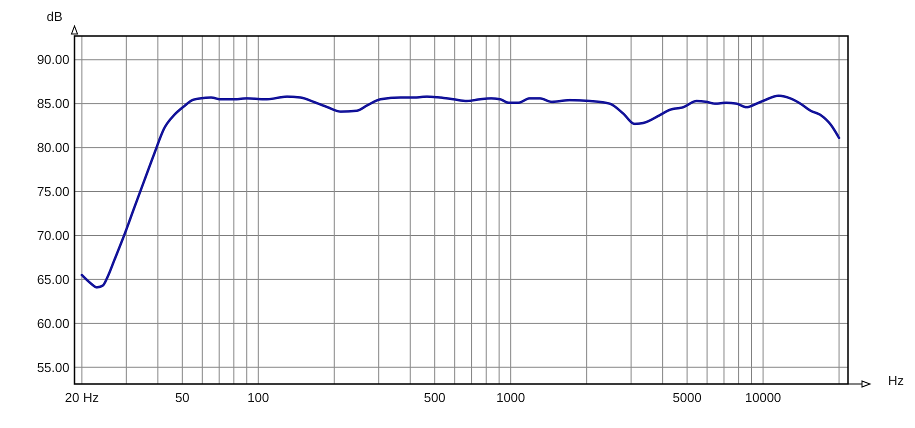  I want to click on x-axis-title: Hz, so click(896, 380).